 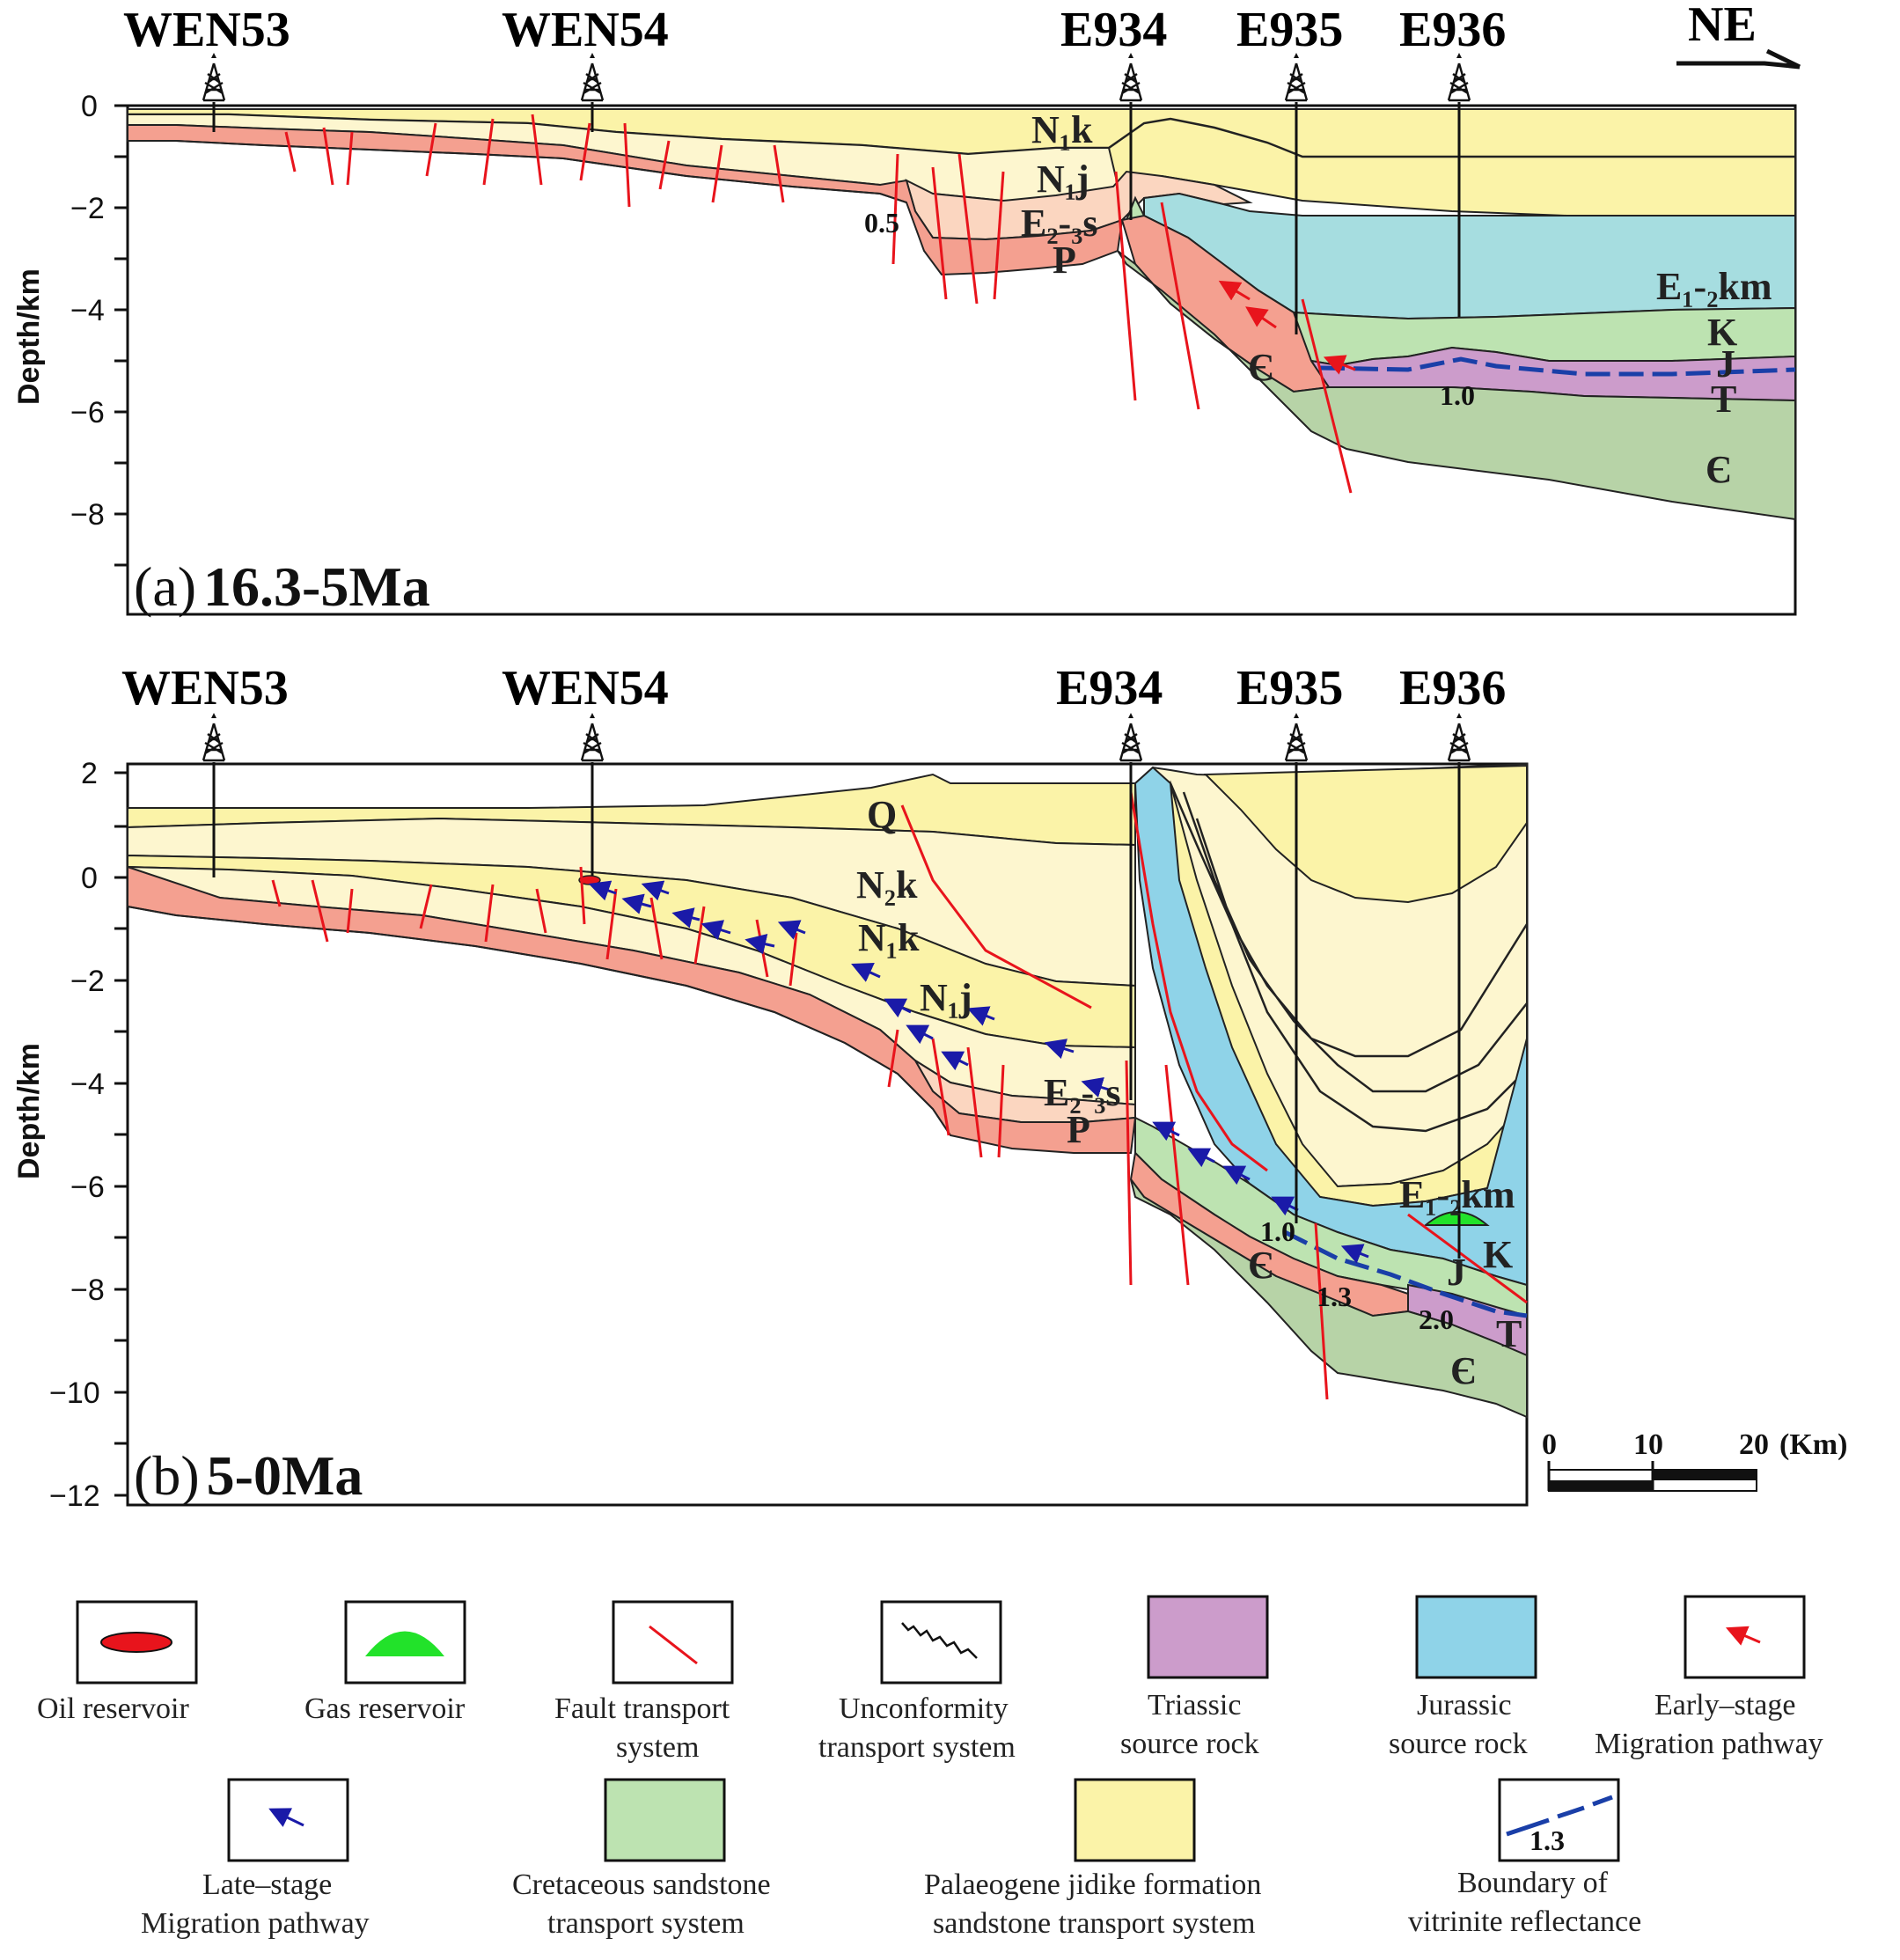 I want to click on unconformity-line-icon, so click(x=939, y=1641).